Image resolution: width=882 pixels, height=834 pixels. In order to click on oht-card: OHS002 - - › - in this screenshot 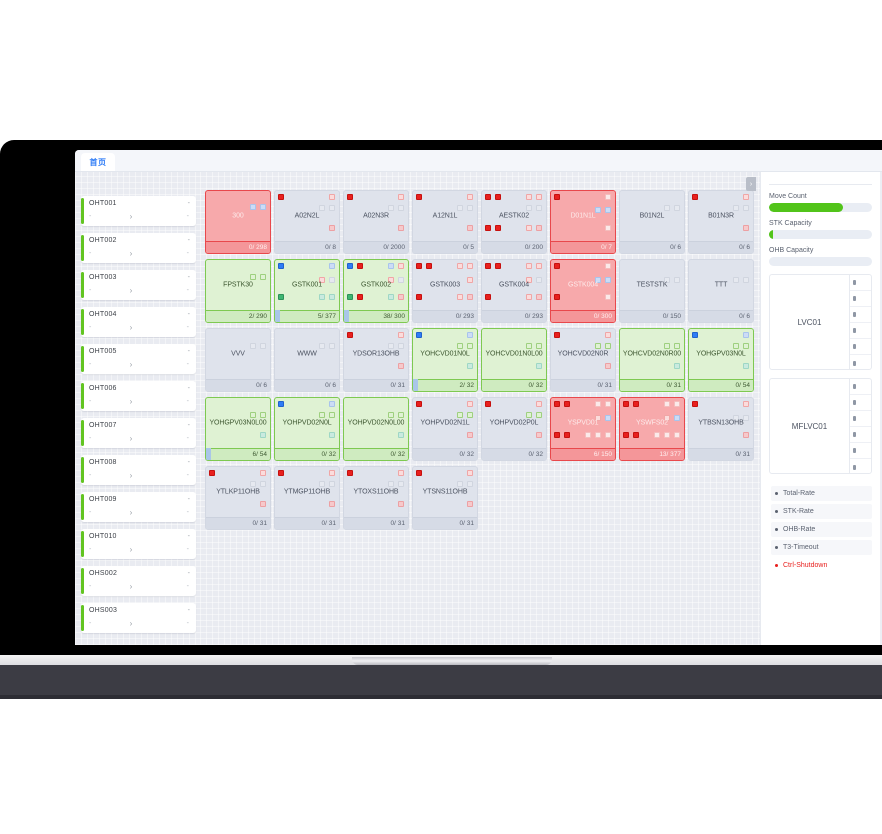, I will do `click(138, 581)`.